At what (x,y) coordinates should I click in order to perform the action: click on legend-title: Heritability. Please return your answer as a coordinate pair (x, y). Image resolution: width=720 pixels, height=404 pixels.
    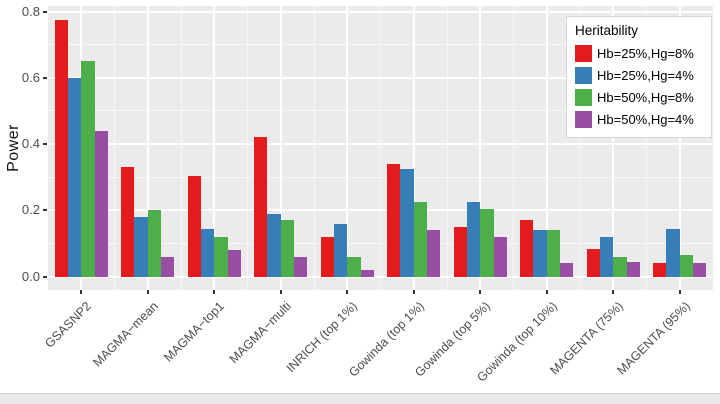
    Looking at the image, I should click on (607, 30).